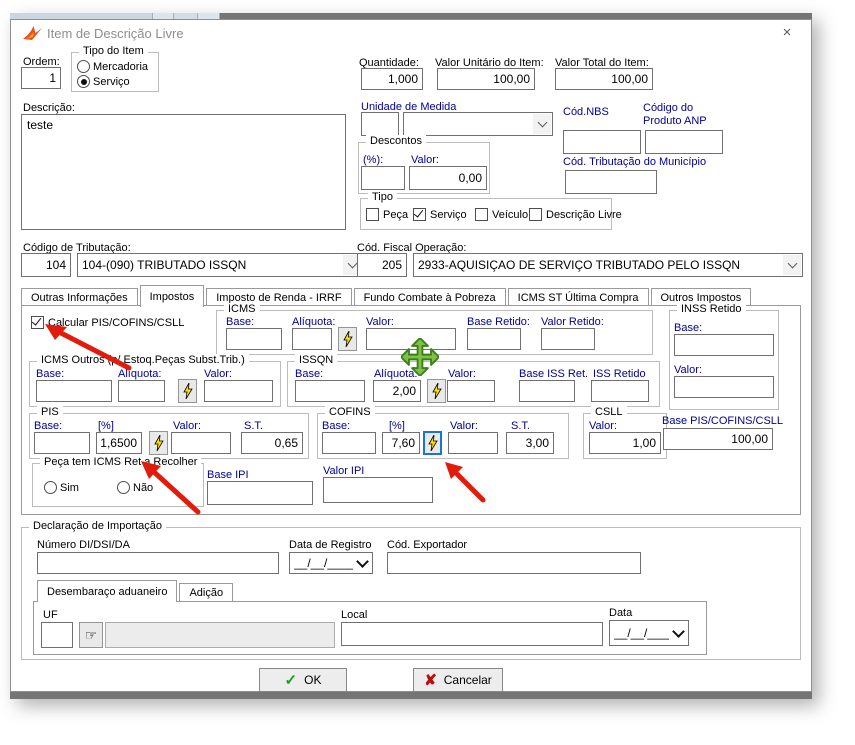  I want to click on tab-desembaraco-aduaneiro: Desembaraço aduaneiro, so click(107, 591).